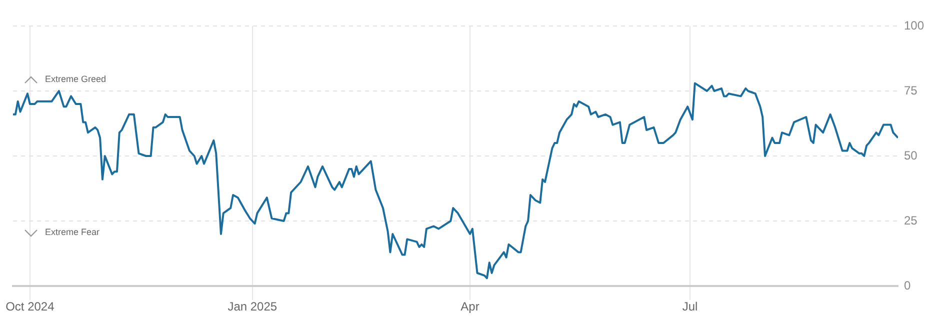 Image resolution: width=940 pixels, height=334 pixels. I want to click on y-tick-label: 50, so click(911, 155).